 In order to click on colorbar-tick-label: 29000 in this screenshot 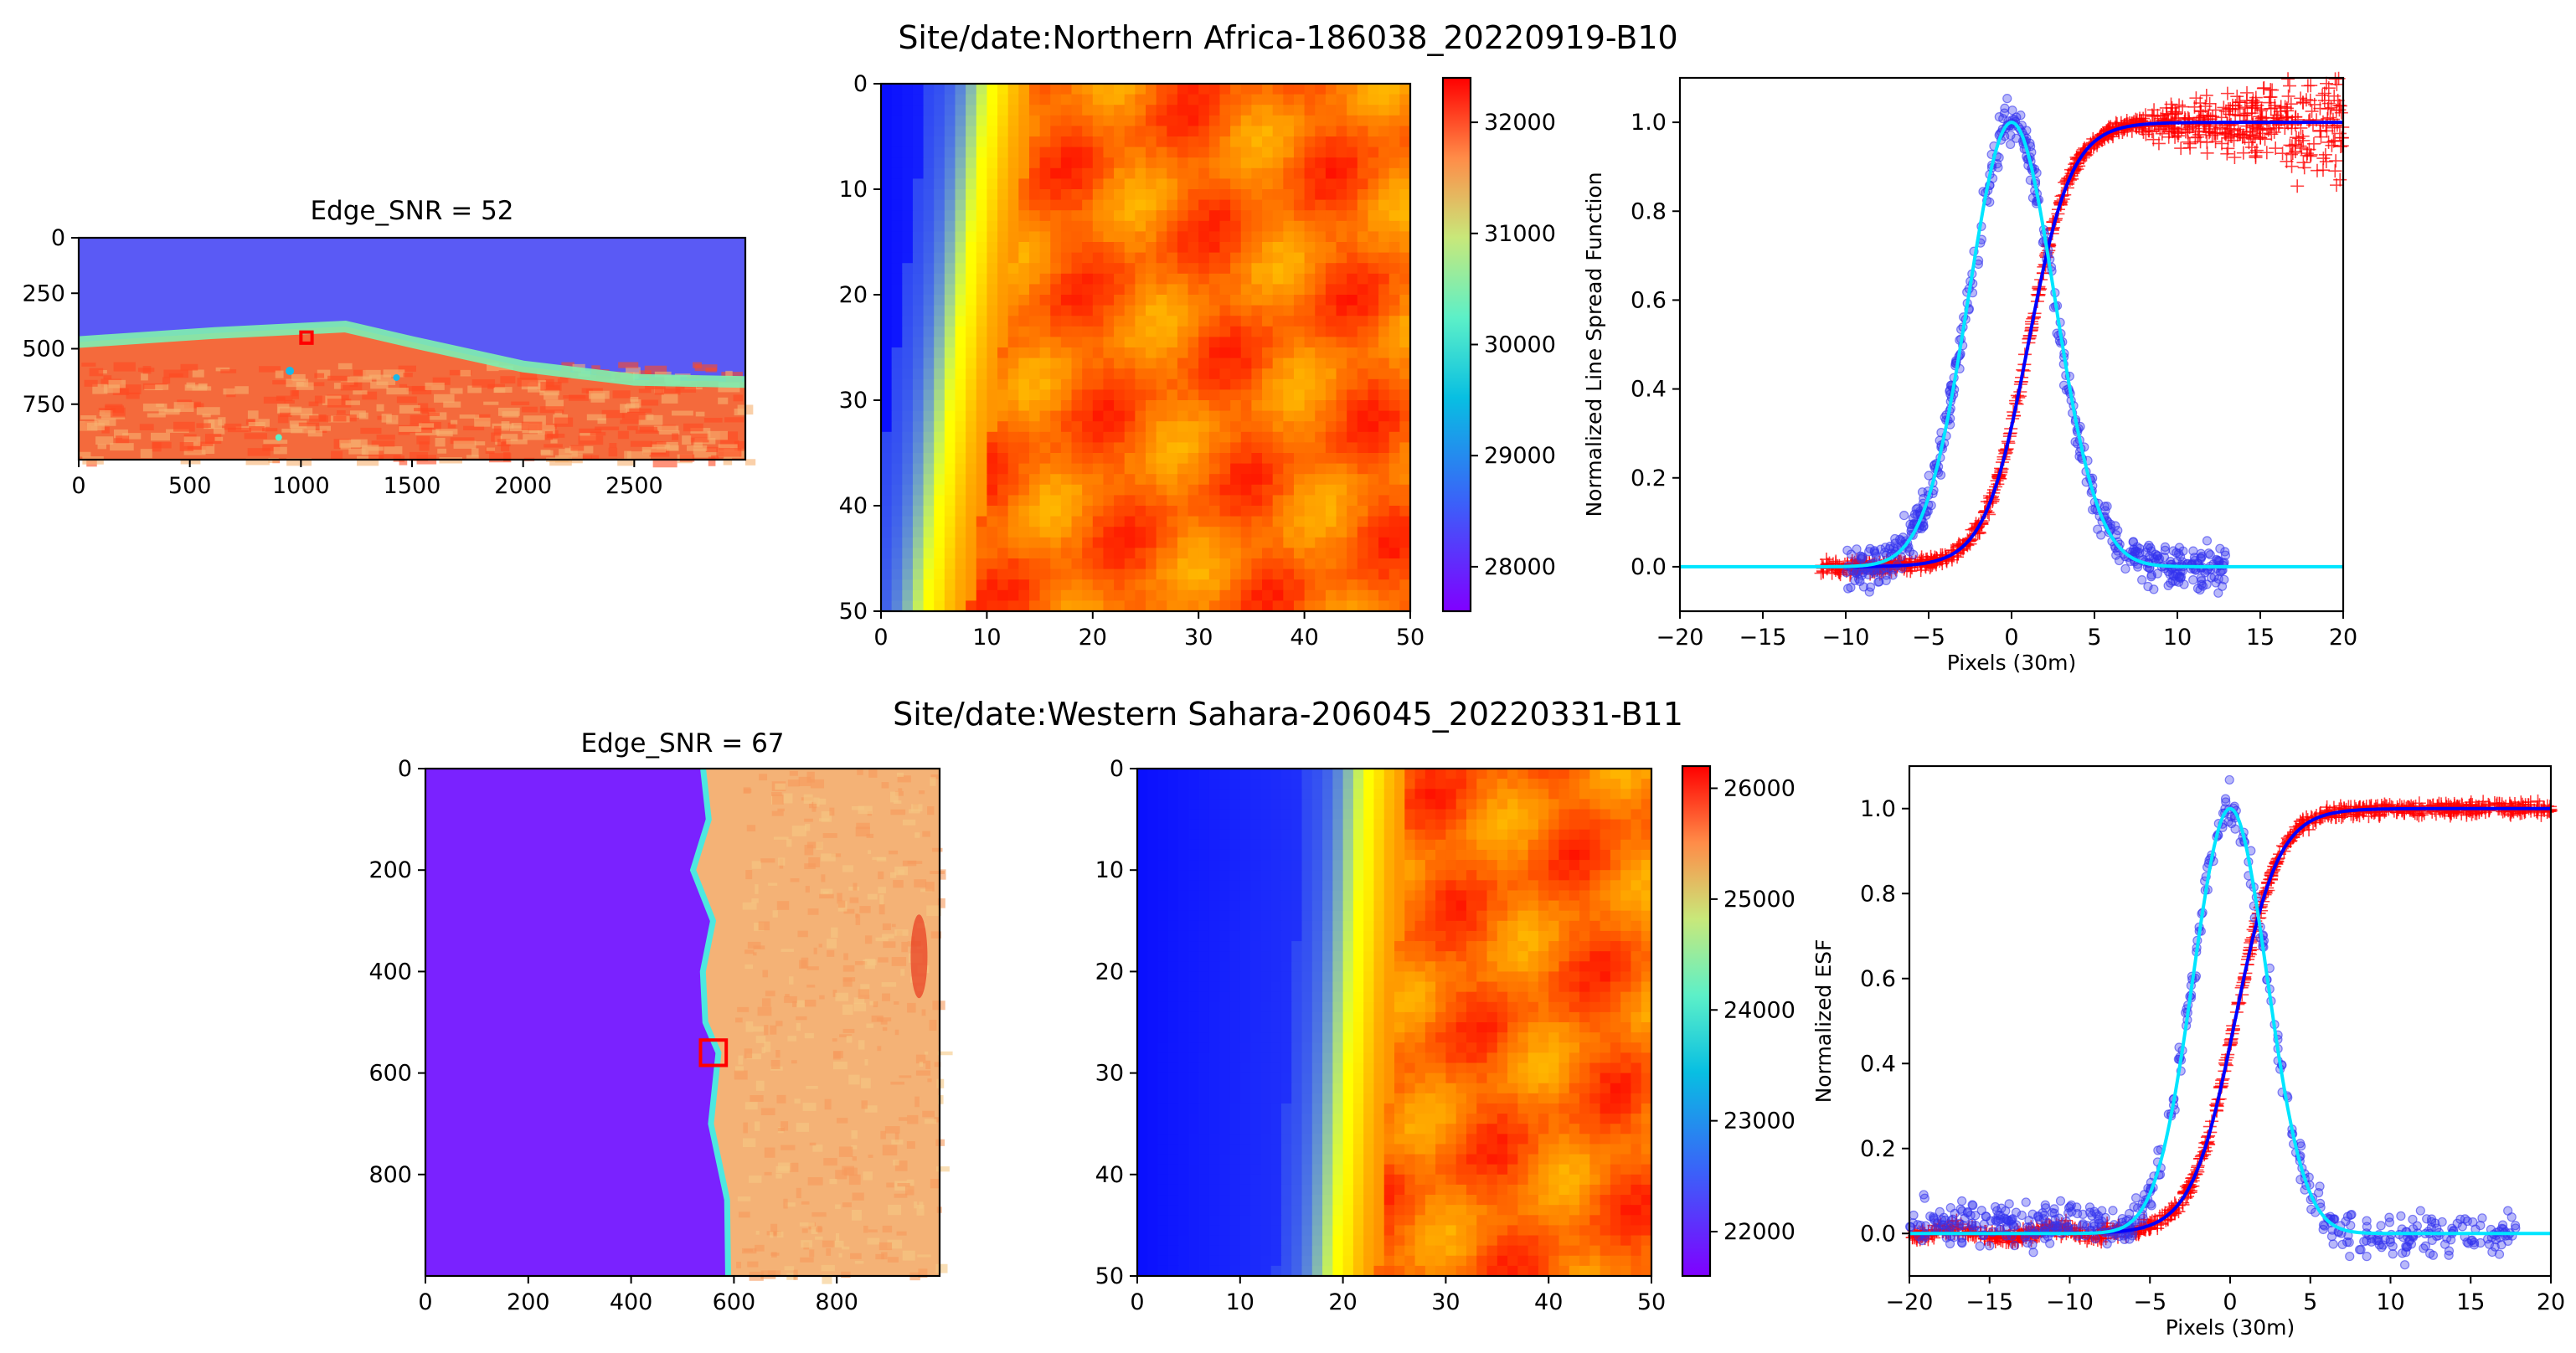, I will do `click(1520, 456)`.